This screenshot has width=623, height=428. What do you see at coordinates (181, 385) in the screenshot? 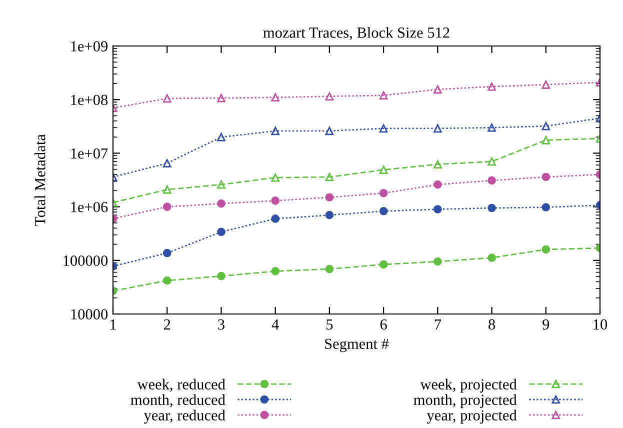
I see `legend-label: week, reduced` at bounding box center [181, 385].